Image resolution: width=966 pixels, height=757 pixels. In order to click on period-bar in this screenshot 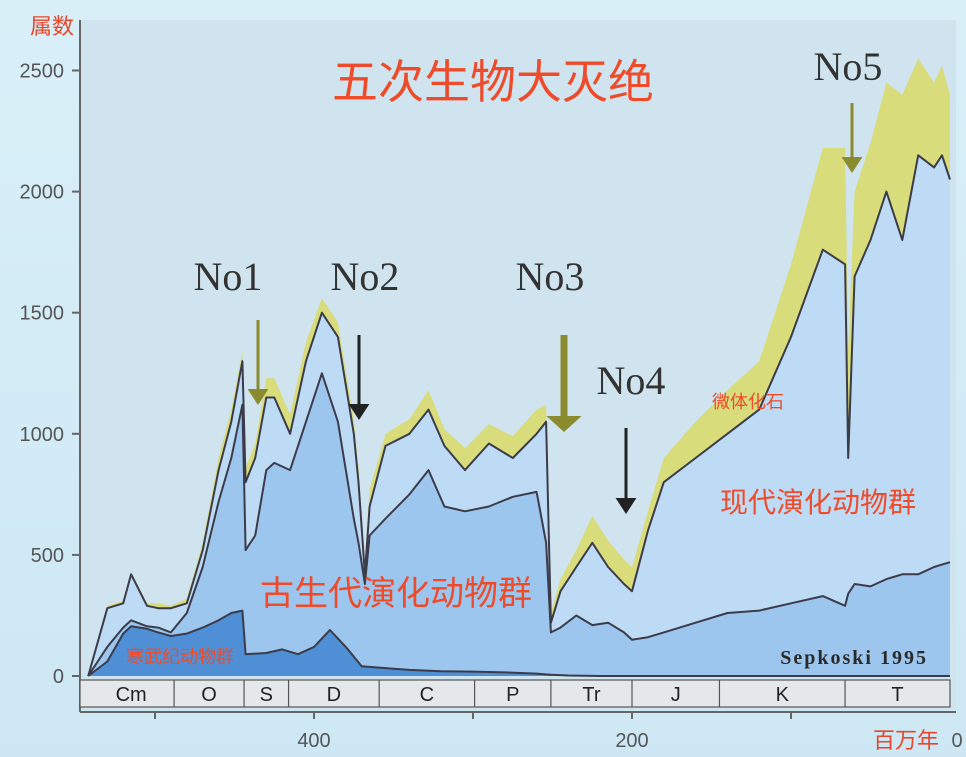, I will do `click(515, 693)`.